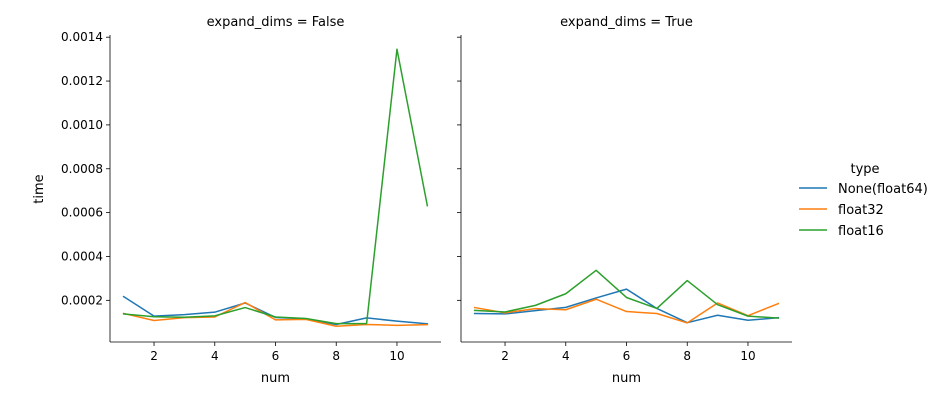 The image size is (946, 400). I want to click on y-tick-label: 0.0014, so click(82, 37).